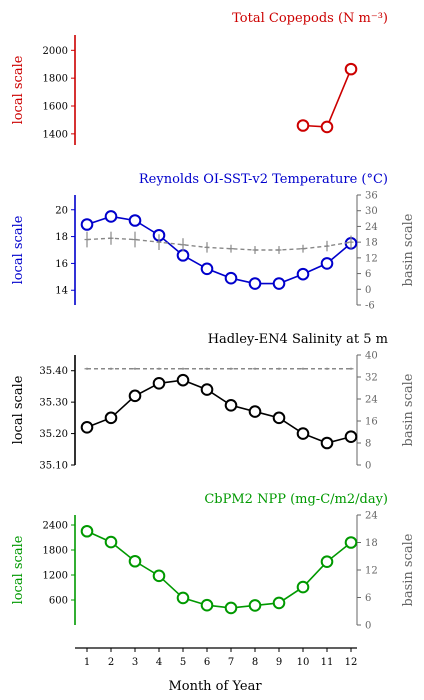 This screenshot has width=424, height=700. What do you see at coordinates (55, 107) in the screenshot?
I see `left-tick-label: 1600` at bounding box center [55, 107].